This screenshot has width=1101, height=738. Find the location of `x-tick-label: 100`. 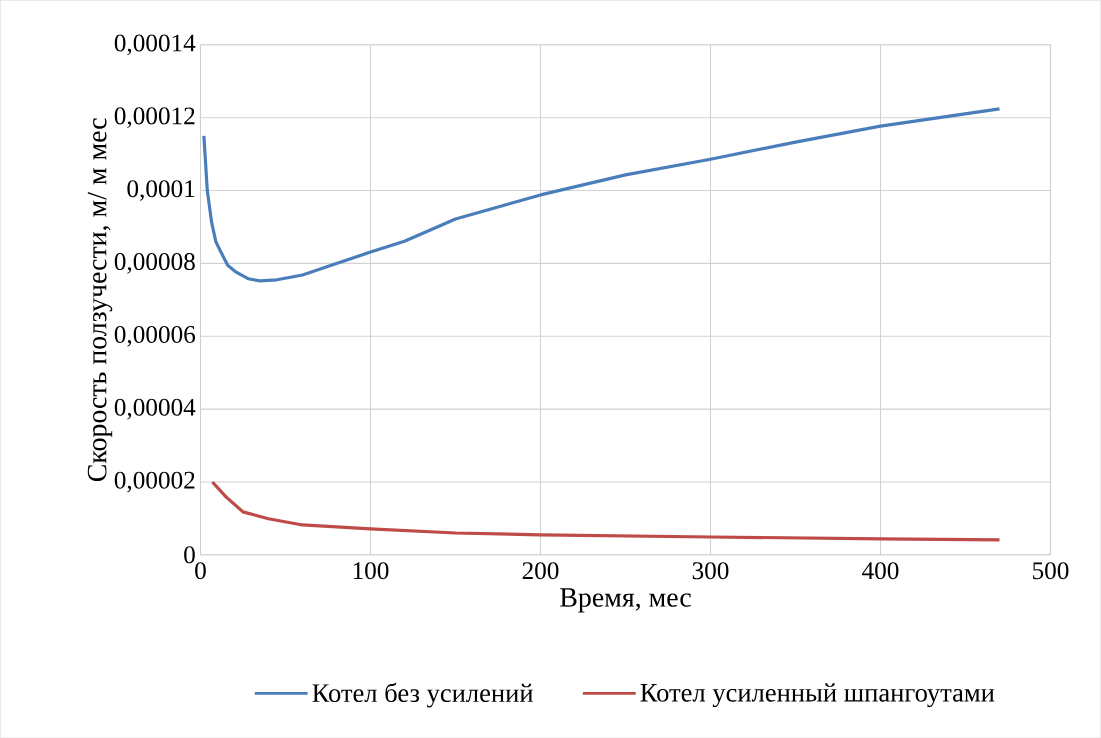

x-tick-label: 100 is located at coordinates (371, 571).